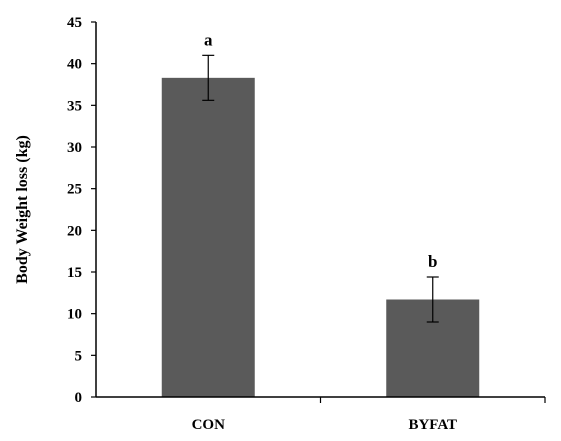  I want to click on x-tick-label: BYFAT, so click(432, 425).